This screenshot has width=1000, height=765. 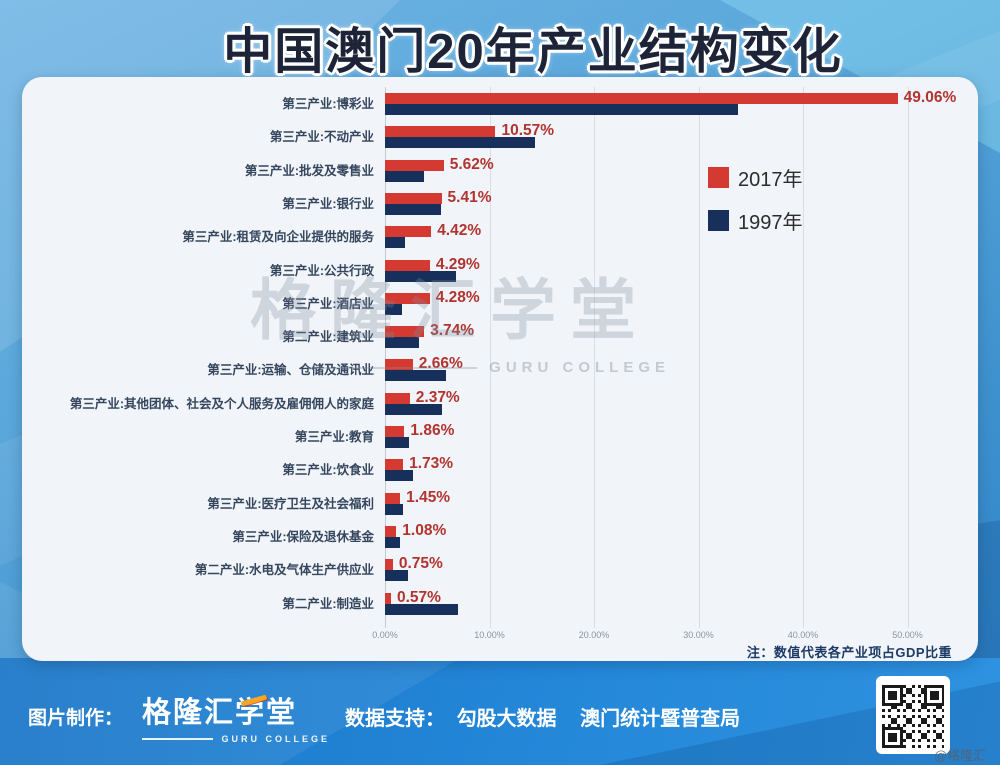 I want to click on qr-code, so click(x=913, y=715).